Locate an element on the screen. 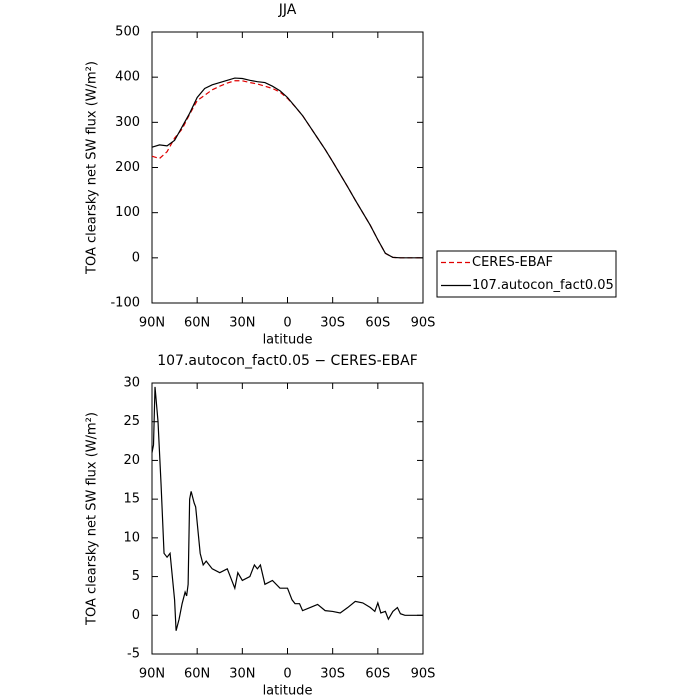 Image resolution: width=700 pixels, height=700 pixels. y-tick-label: 20 is located at coordinates (131, 460).